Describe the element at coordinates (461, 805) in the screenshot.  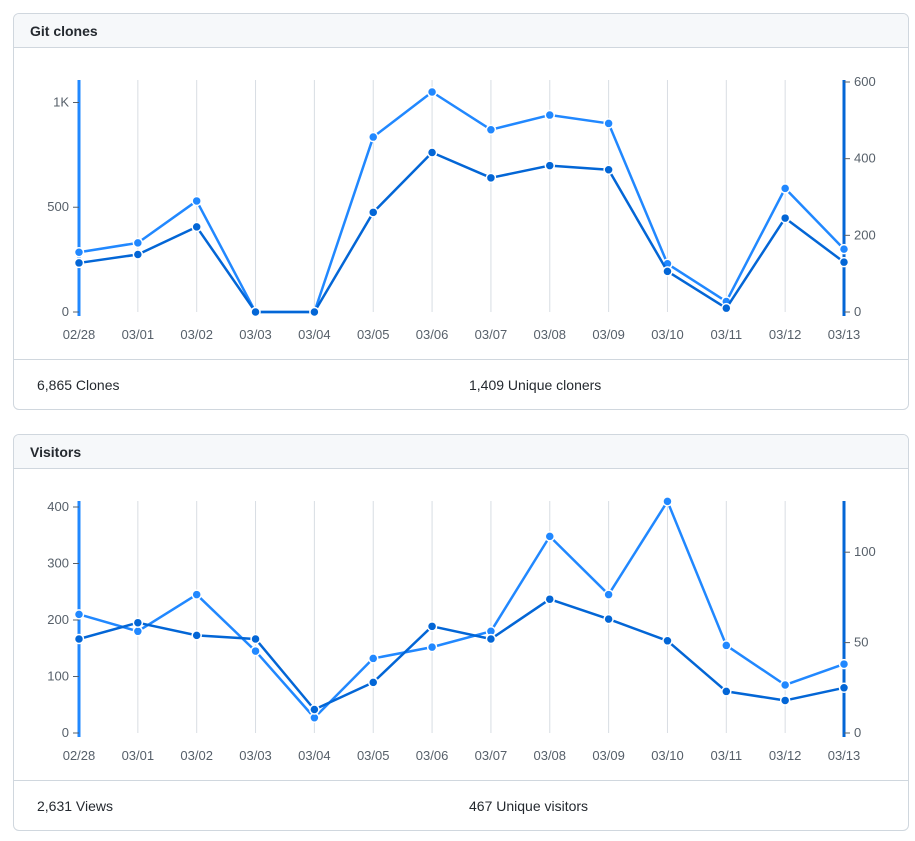
I see `visitors-footer: 2,631 Views 467 Unique visitors` at that location.